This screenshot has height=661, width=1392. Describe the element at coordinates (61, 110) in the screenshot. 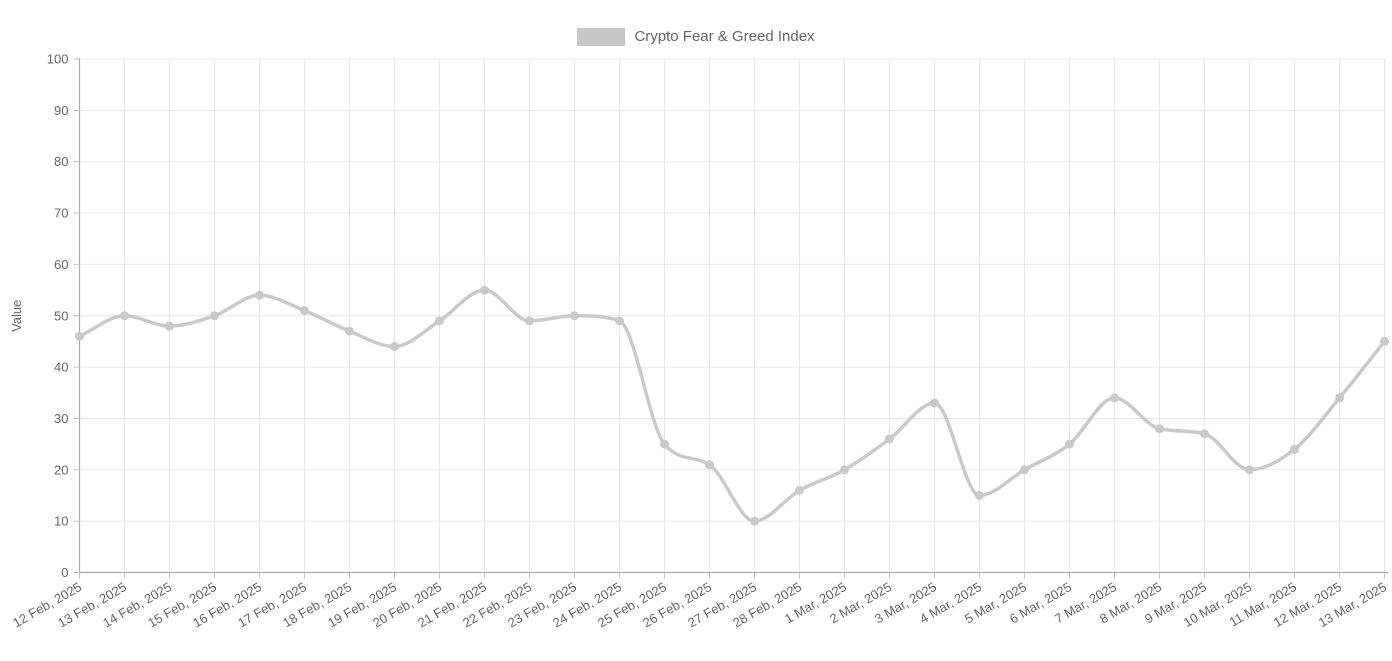

I see `y-tick-label: 90` at that location.